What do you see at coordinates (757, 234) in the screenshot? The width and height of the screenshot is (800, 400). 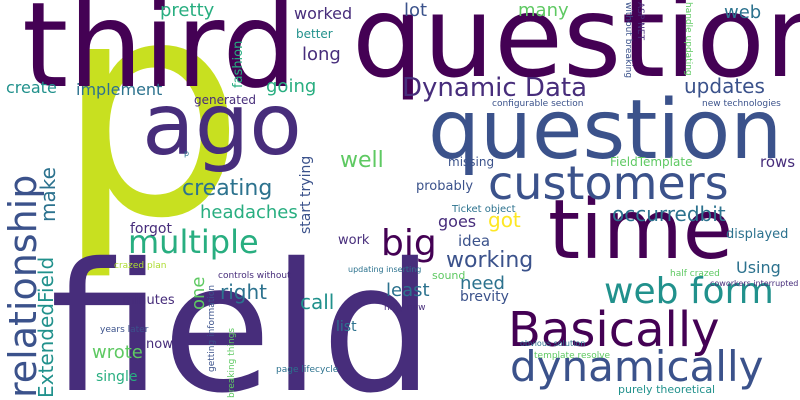 I see `word-displayed: displayed` at bounding box center [757, 234].